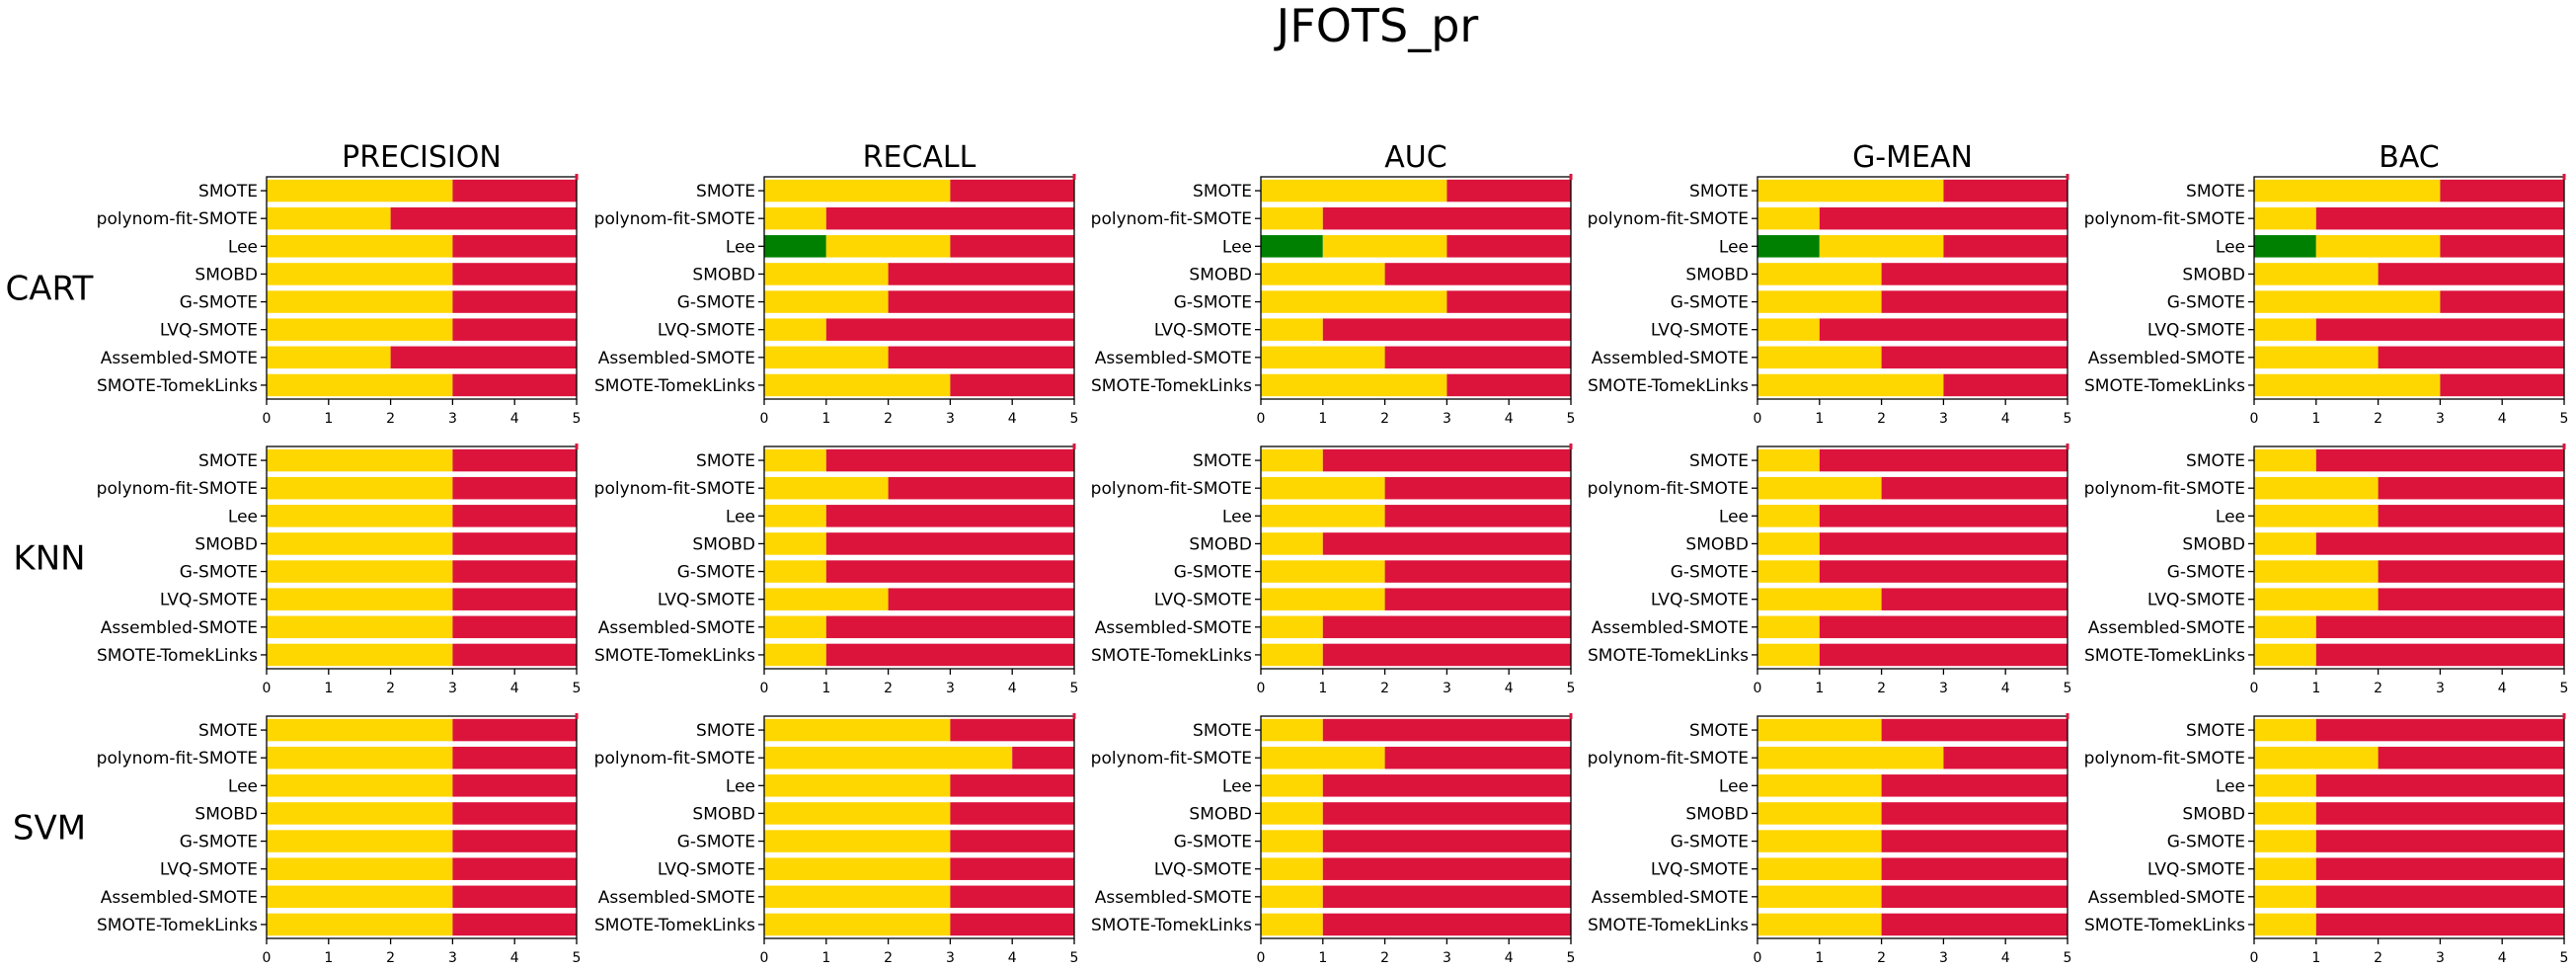 This screenshot has width=2576, height=971. I want to click on x-tick-label: 5, so click(577, 419).